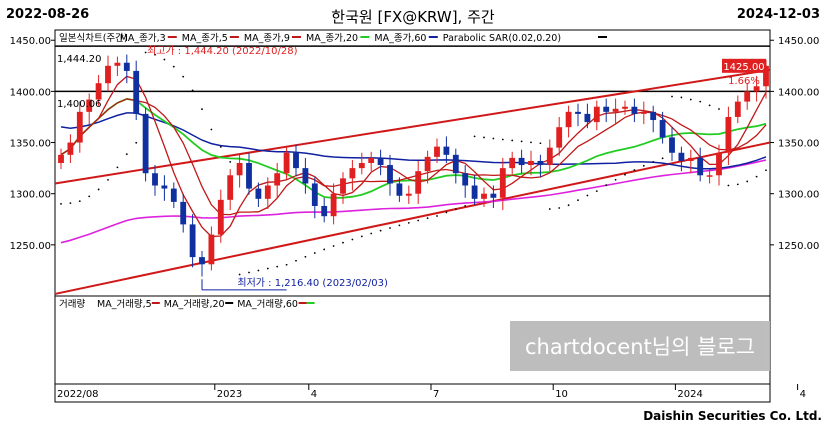 The width and height of the screenshot is (826, 427). What do you see at coordinates (640, 346) in the screenshot?
I see `watermark: chartdocent님의 블로그` at bounding box center [640, 346].